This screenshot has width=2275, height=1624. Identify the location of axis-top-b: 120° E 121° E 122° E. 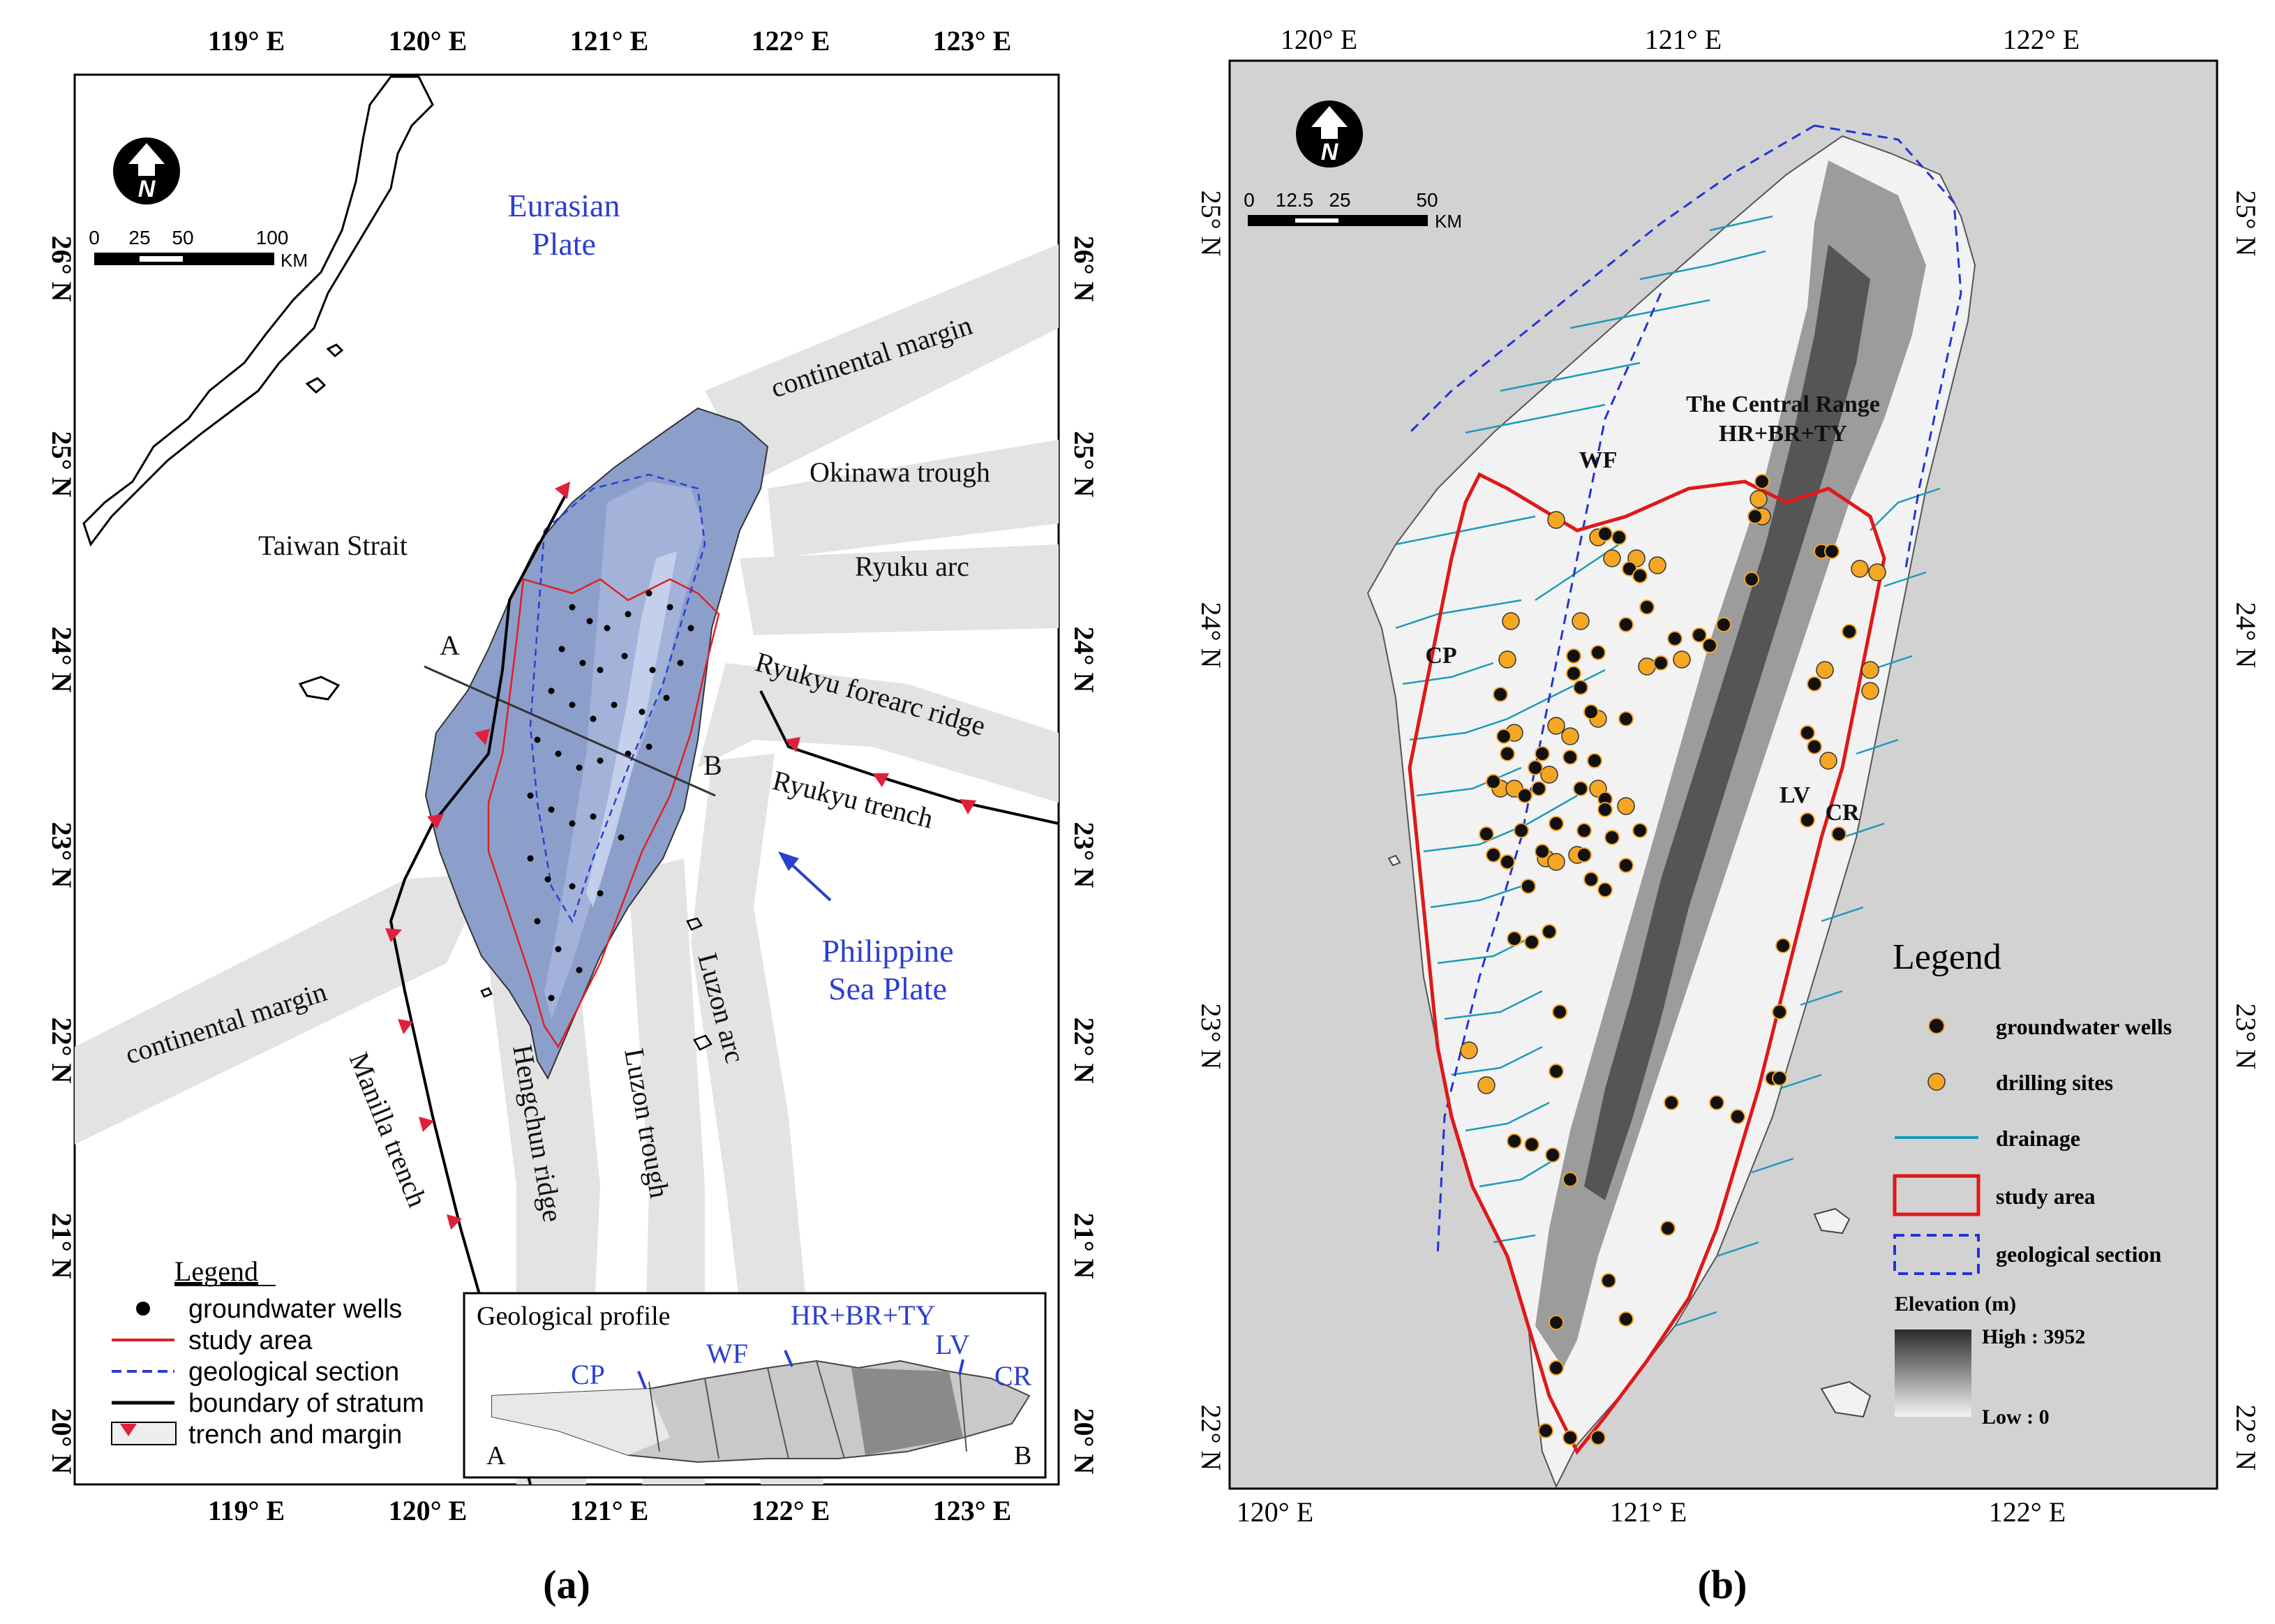
(1680, 39).